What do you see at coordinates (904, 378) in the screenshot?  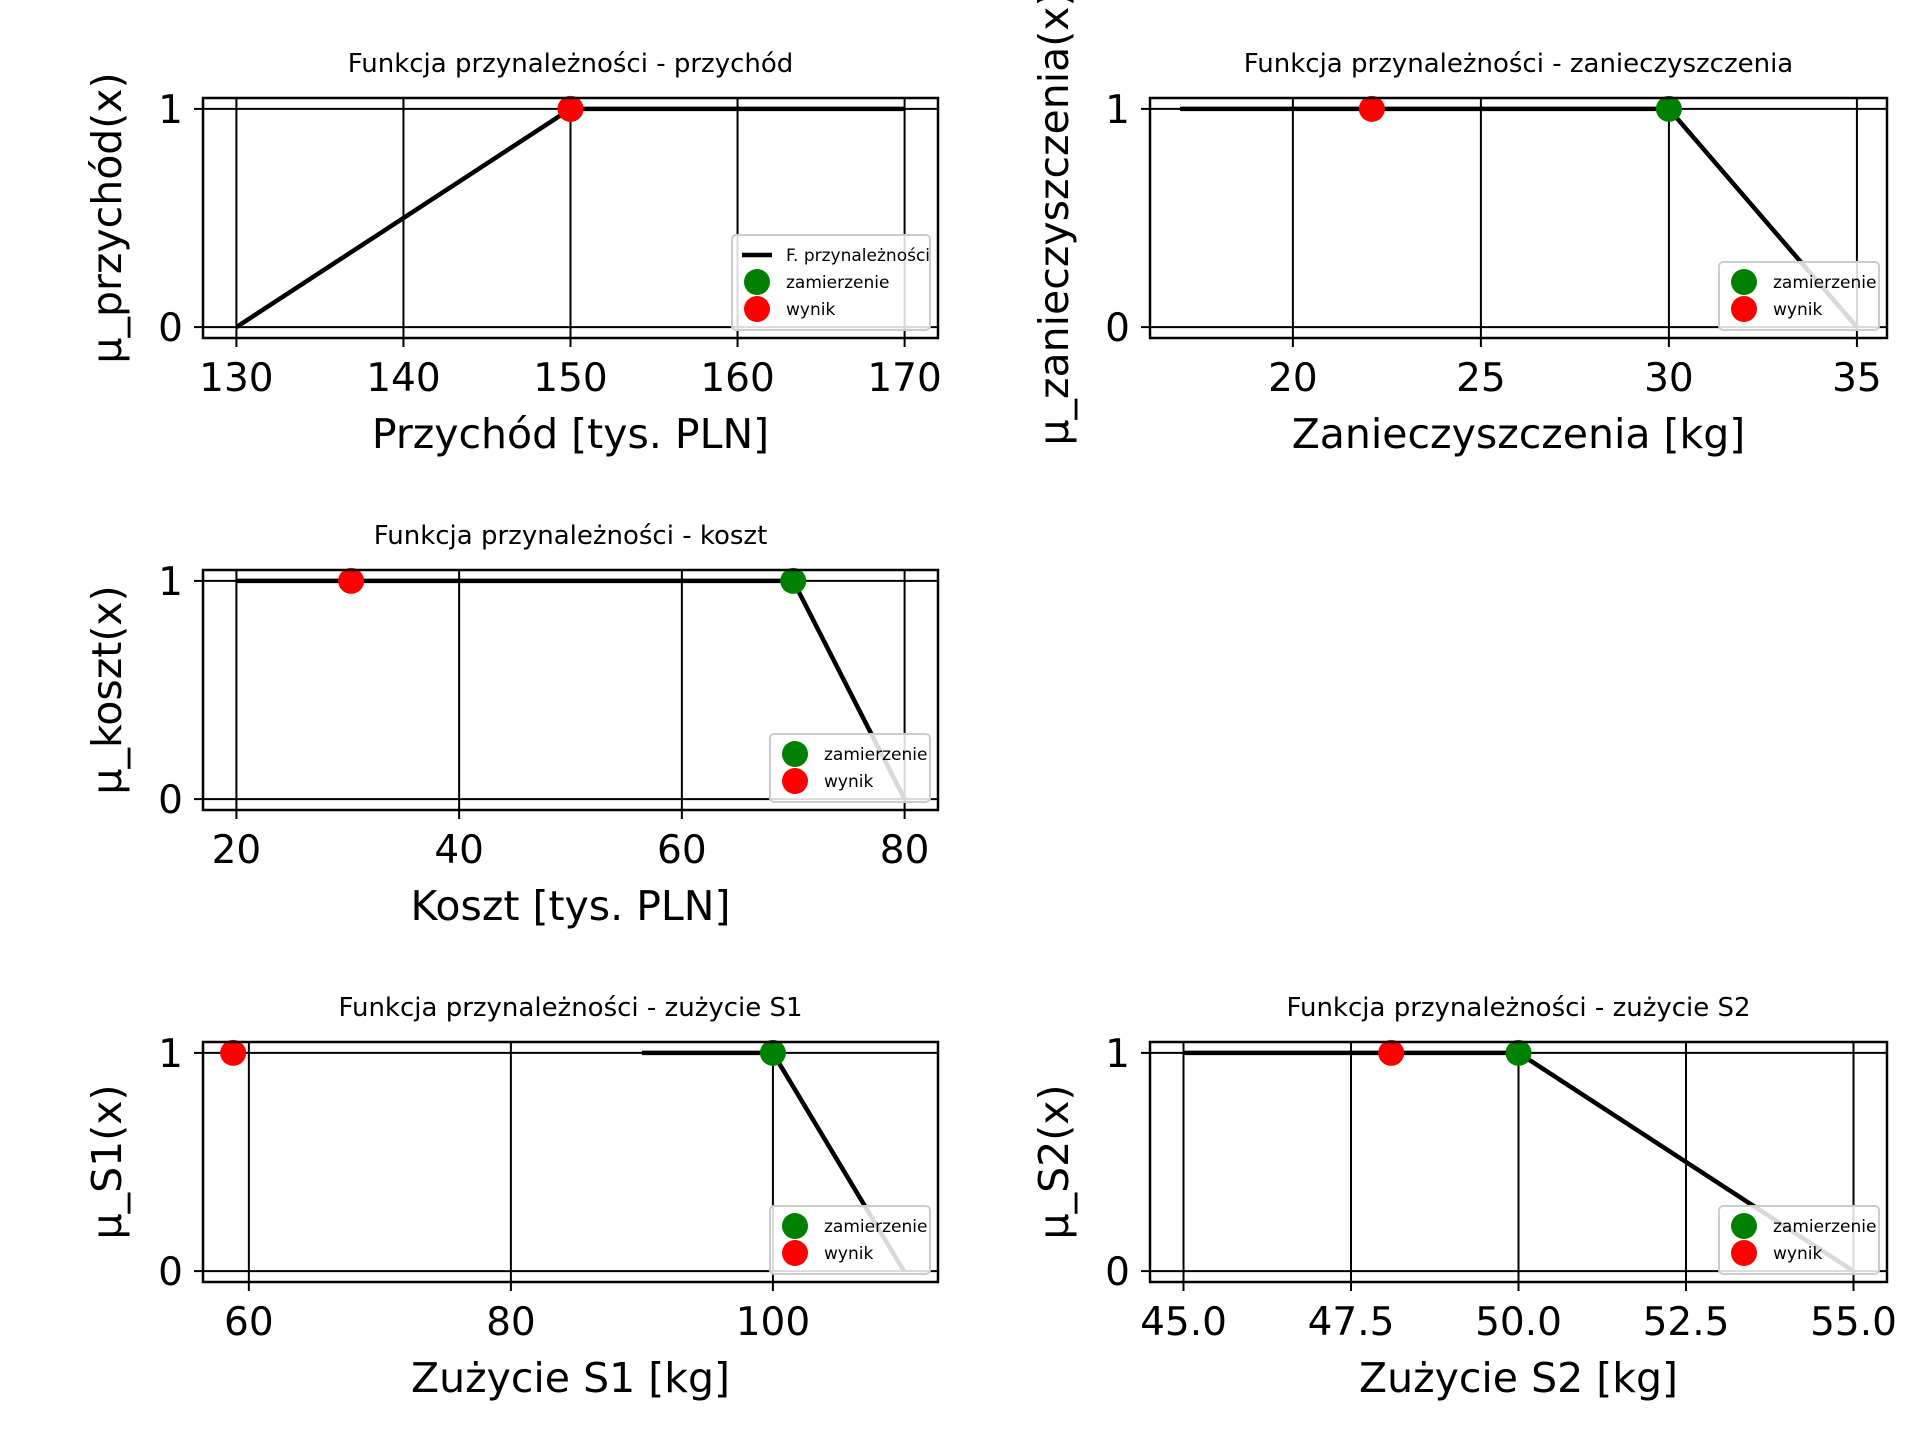 I see `x-tick-label: 170` at bounding box center [904, 378].